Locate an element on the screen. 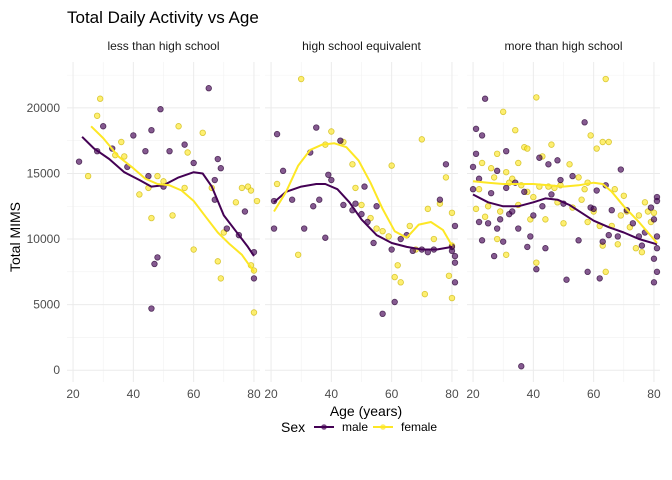 The width and height of the screenshot is (672, 480). legend-title: Sex is located at coordinates (293, 427).